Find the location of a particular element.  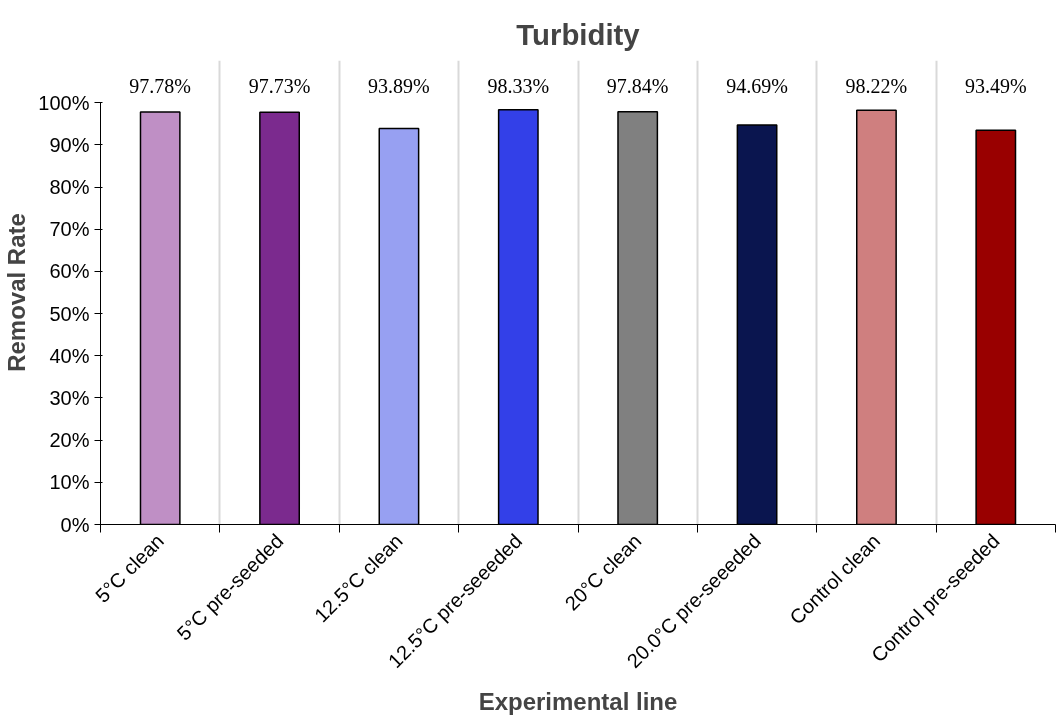

data-label: 97.78% is located at coordinates (160, 85).